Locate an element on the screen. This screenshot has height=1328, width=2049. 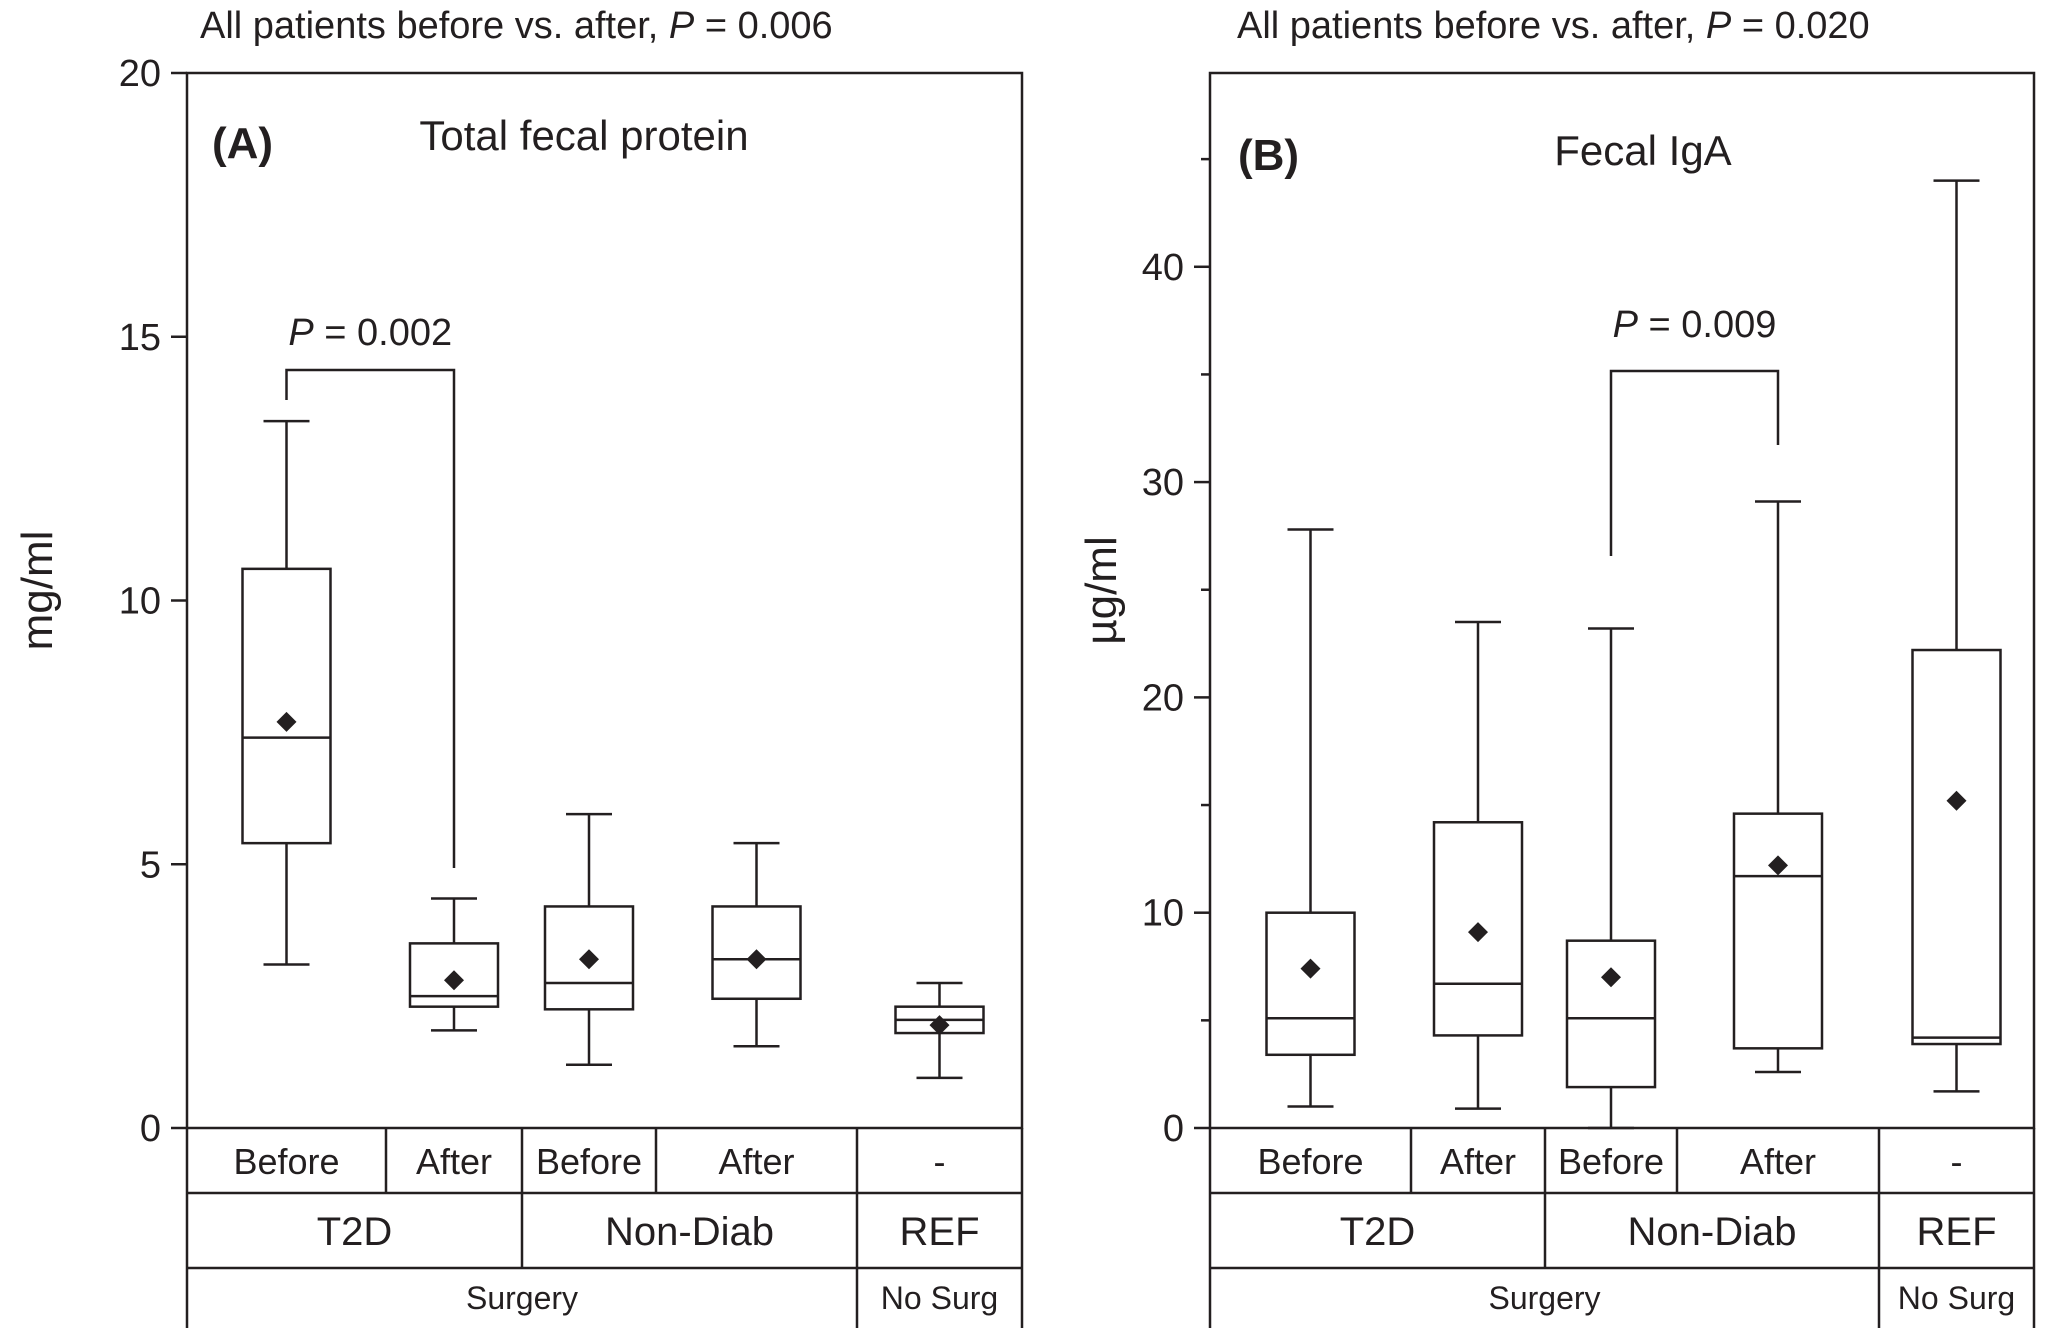
y-axis-label: mg/ml is located at coordinates (37, 591).